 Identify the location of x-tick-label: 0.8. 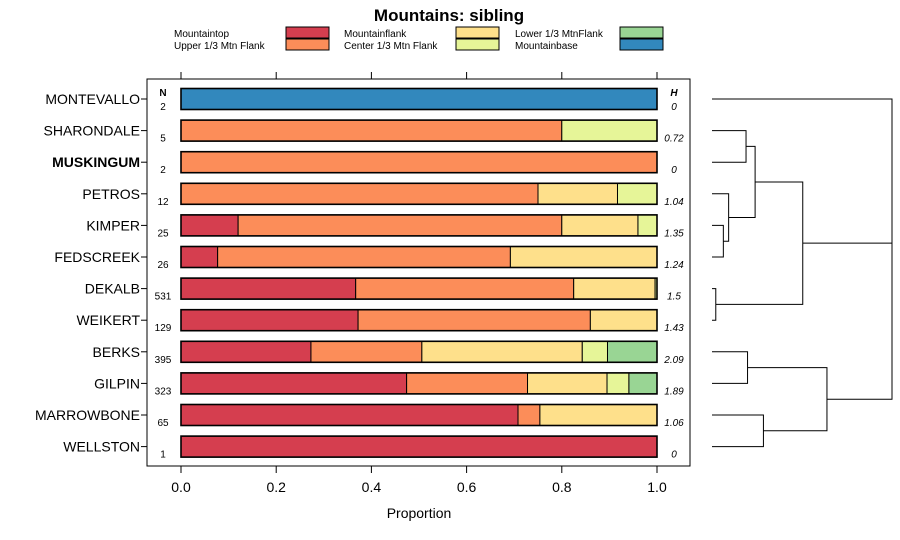
(562, 487).